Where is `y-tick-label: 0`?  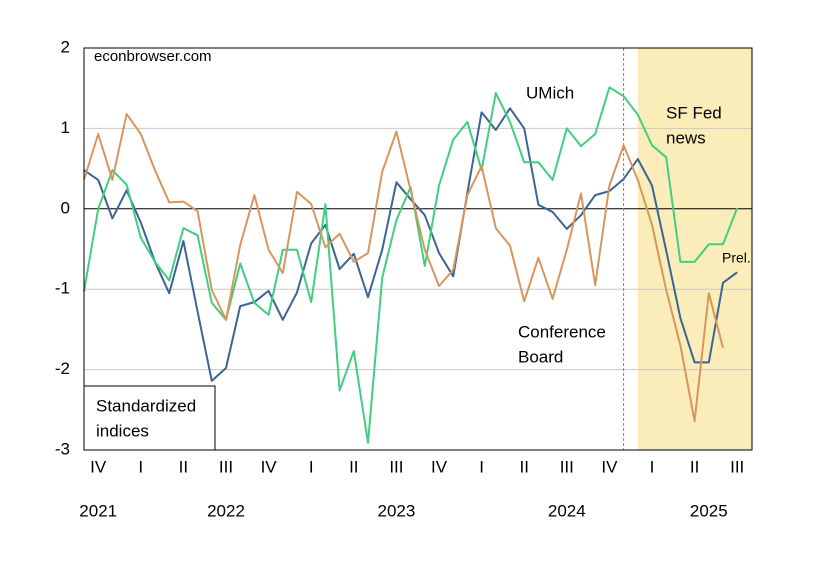 y-tick-label: 0 is located at coordinates (65, 207).